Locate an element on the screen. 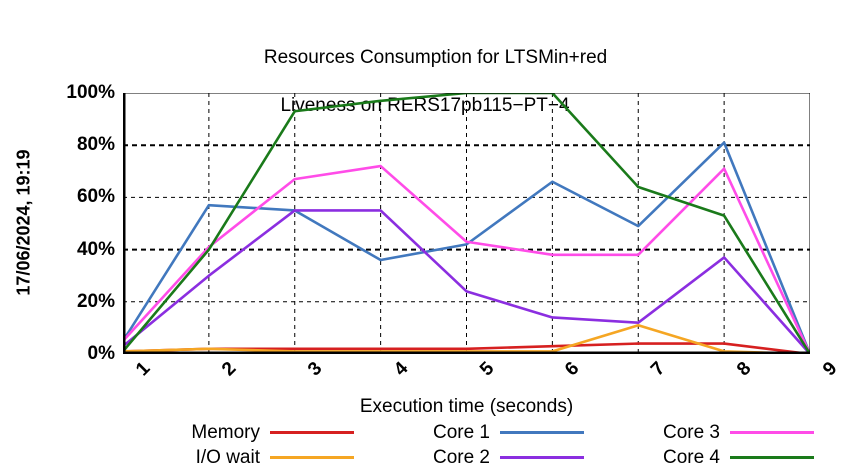 The height and width of the screenshot is (475, 850). legend-entry-io-wait: I/O wait is located at coordinates (255, 457).